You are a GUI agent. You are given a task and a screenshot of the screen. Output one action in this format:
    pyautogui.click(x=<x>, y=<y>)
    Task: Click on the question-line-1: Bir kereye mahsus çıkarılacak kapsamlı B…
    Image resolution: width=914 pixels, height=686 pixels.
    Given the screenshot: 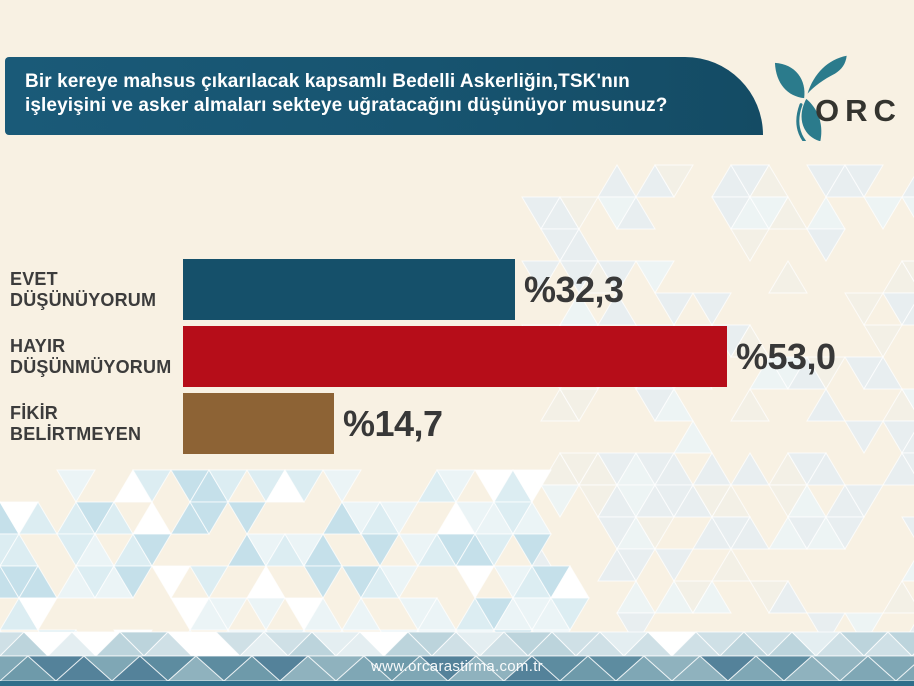 What is the action you would take?
    pyautogui.click(x=327, y=81)
    